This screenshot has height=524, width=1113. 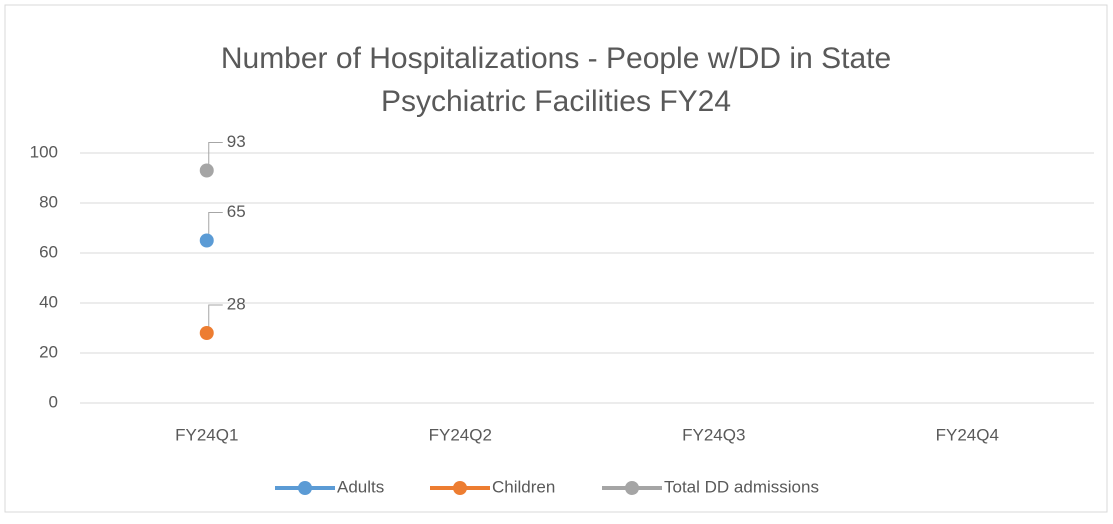 I want to click on x-tick-label: FY24Q1, so click(x=206, y=434).